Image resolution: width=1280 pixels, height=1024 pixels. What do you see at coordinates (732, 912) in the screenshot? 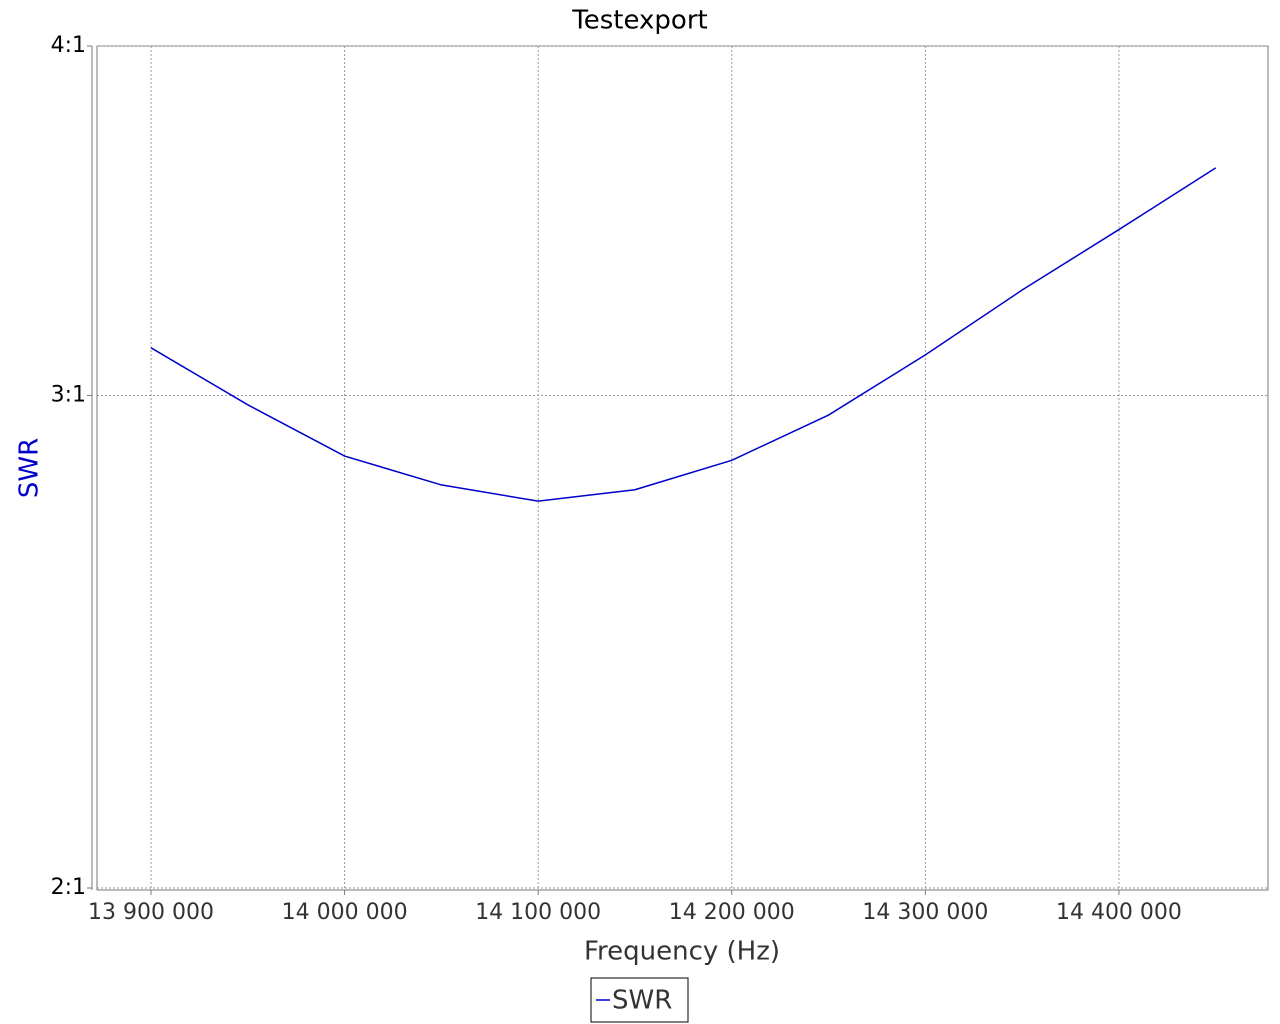
I see `x-tick-label: 14 200 000` at bounding box center [732, 912].